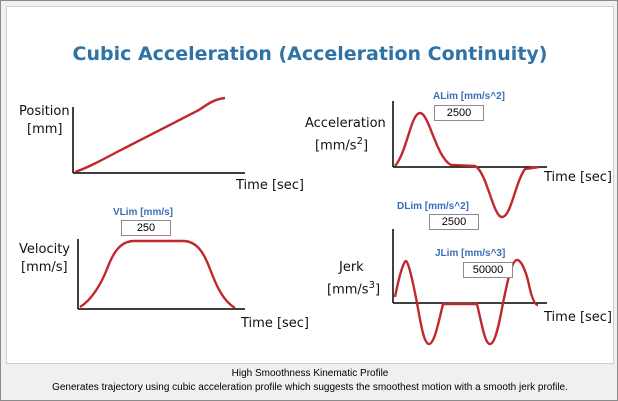  Describe the element at coordinates (157, 274) in the screenshot. I see `velocity-curve` at that location.